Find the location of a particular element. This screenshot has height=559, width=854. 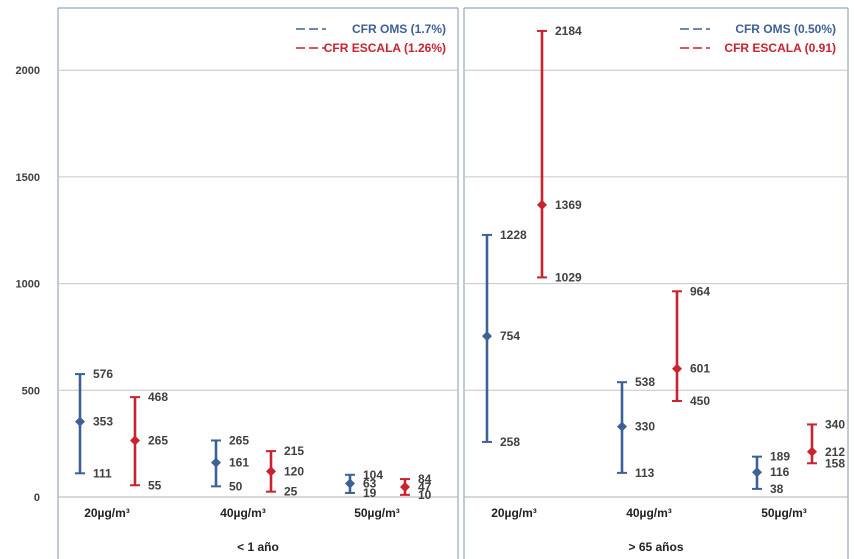

y-tick-label: 1500 is located at coordinates (28, 178).